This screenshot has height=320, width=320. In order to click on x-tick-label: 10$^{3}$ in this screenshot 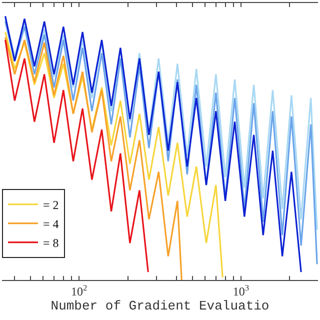, I will do `click(241, 290)`.